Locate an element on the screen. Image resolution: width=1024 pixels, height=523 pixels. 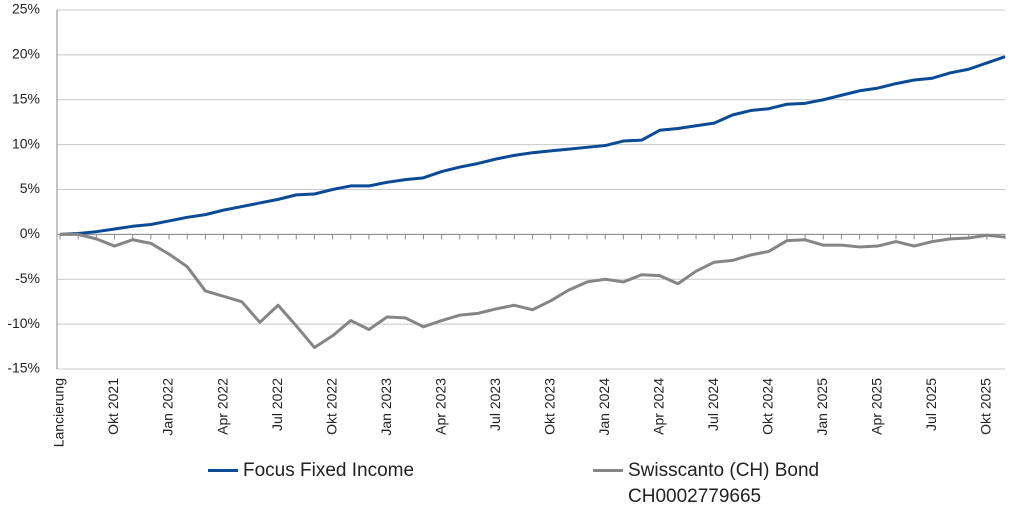
y-tick-label: 10% is located at coordinates (26, 143).